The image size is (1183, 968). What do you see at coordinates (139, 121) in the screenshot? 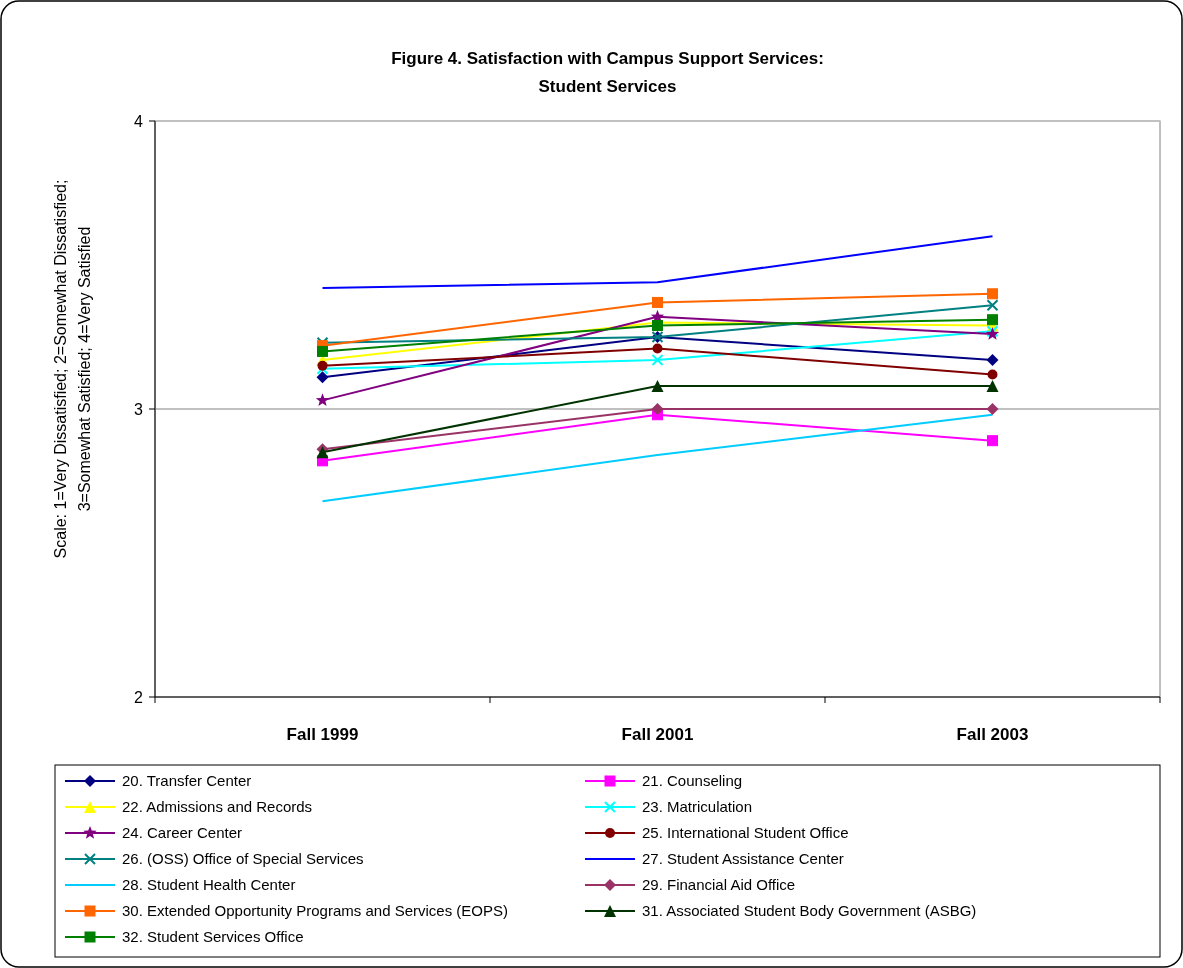
I see `y-tick-label: 4` at bounding box center [139, 121].